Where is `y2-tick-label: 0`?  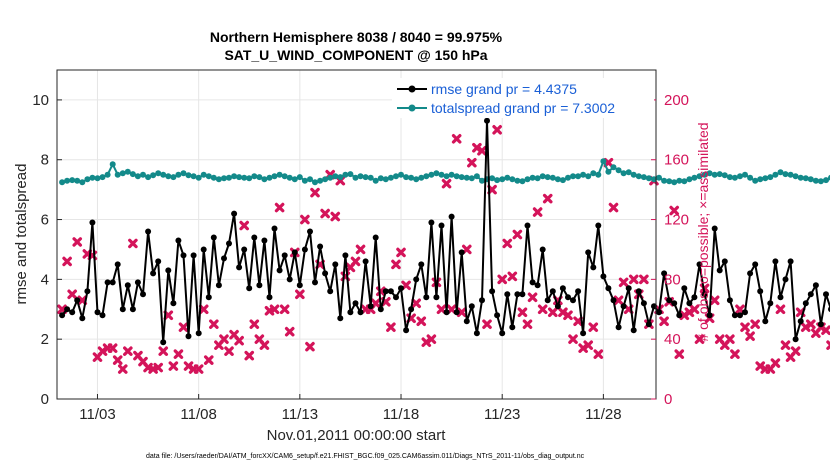
y2-tick-label: 0 is located at coordinates (668, 399).